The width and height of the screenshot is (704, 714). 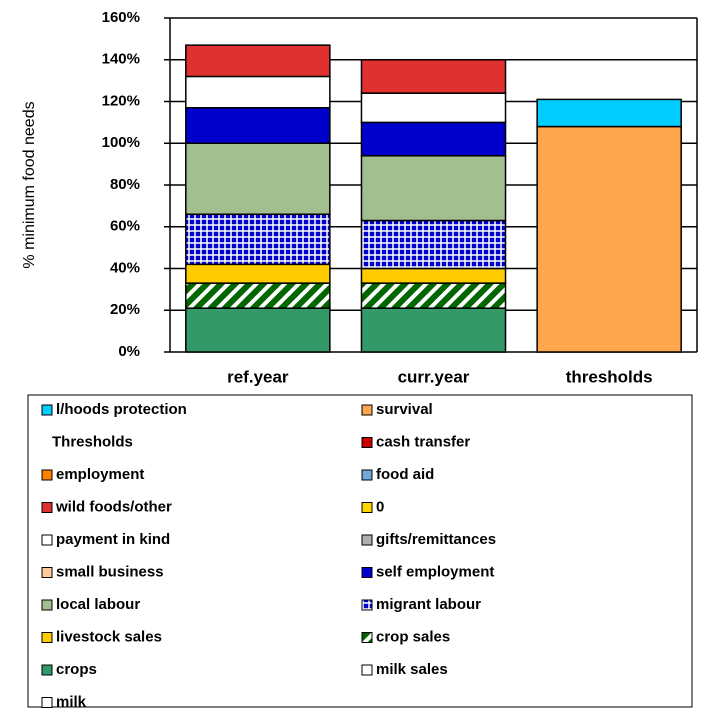 I want to click on x-tick-label: curr.year, so click(x=434, y=376).